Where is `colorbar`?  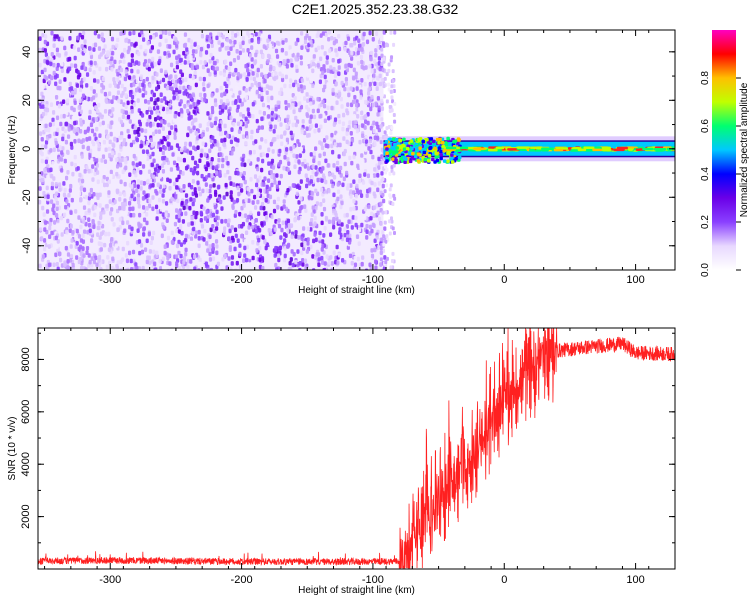
colorbar is located at coordinates (724, 150).